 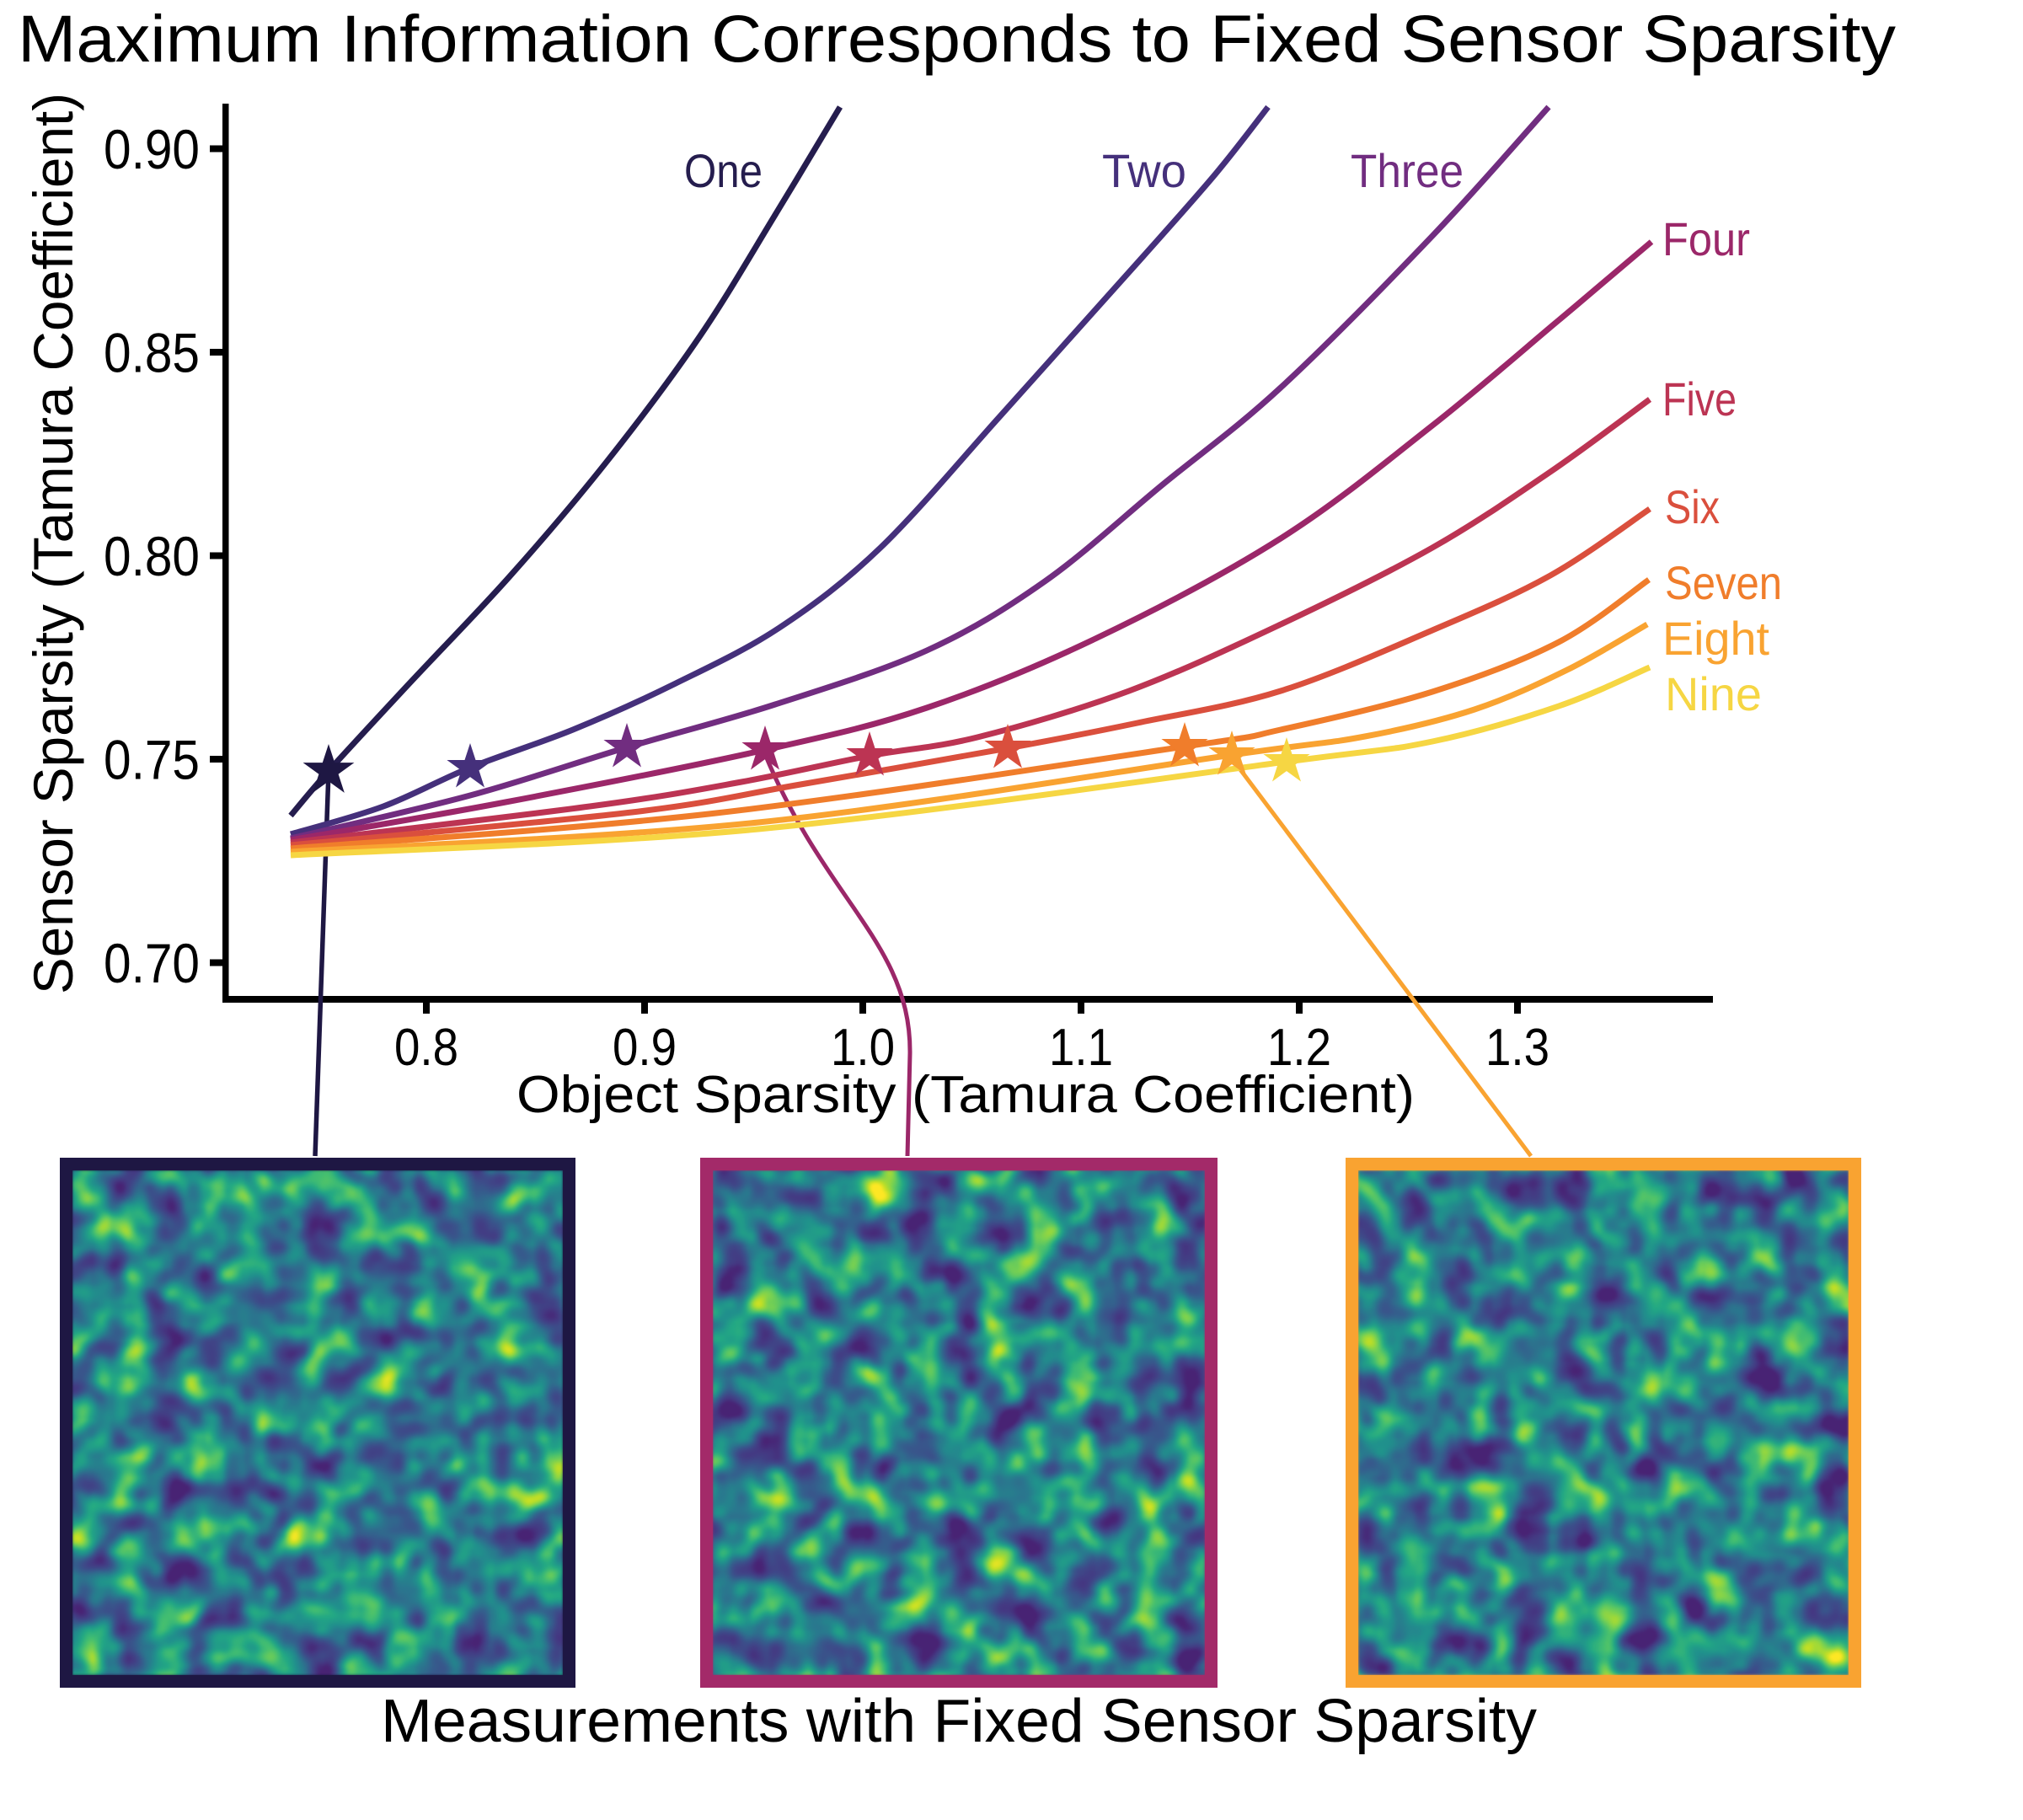 What do you see at coordinates (152, 353) in the screenshot?
I see `svg-text: 0.85` at bounding box center [152, 353].